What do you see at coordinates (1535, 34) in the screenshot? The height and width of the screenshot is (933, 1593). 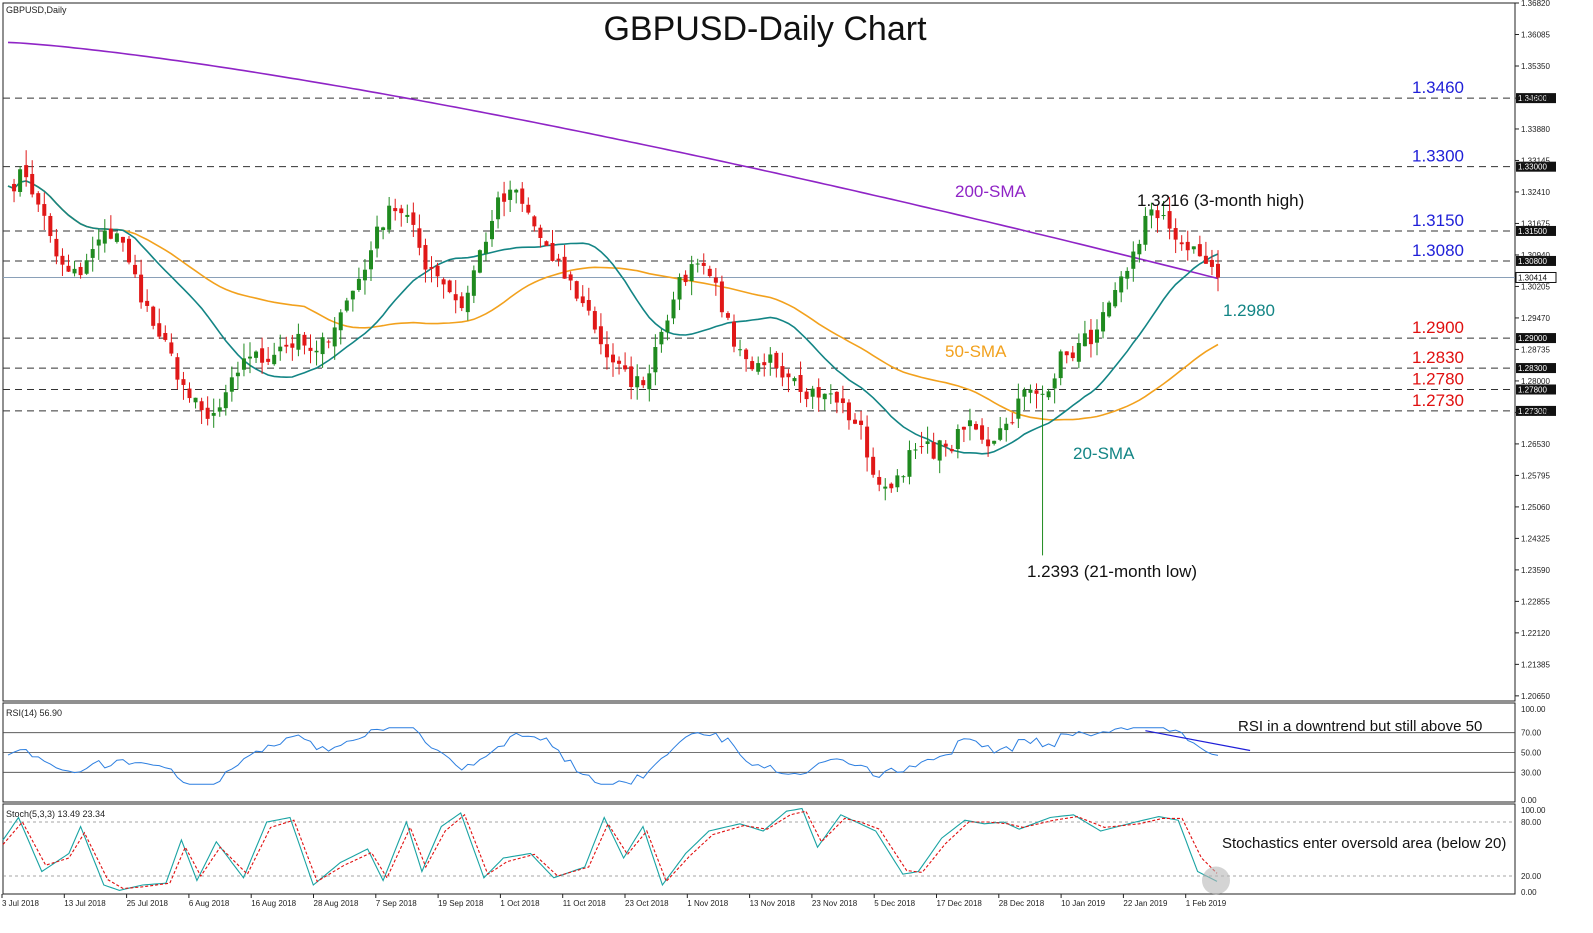 I see `price-tick-label: 1.36085` at bounding box center [1535, 34].